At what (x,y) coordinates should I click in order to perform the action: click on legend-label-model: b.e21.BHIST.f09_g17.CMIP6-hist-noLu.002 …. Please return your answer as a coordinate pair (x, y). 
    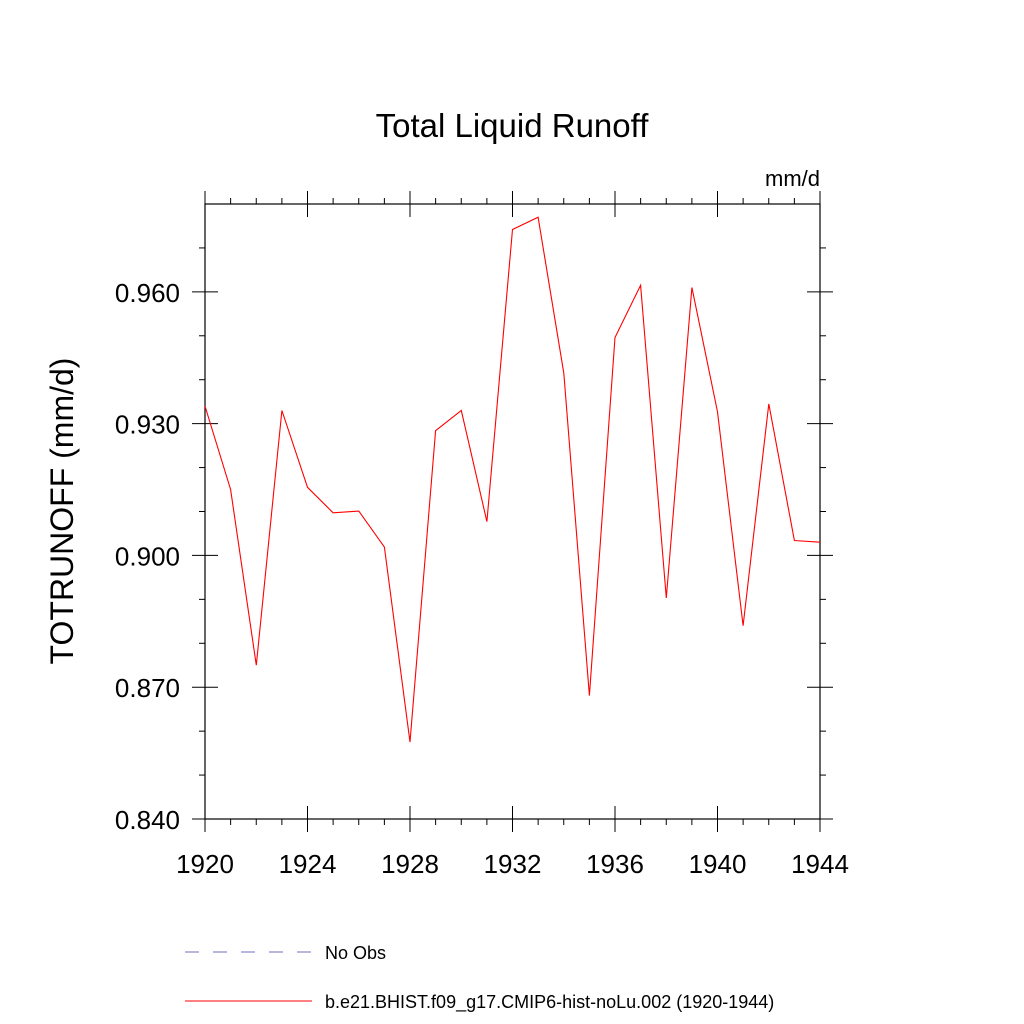
    Looking at the image, I should click on (549, 1002).